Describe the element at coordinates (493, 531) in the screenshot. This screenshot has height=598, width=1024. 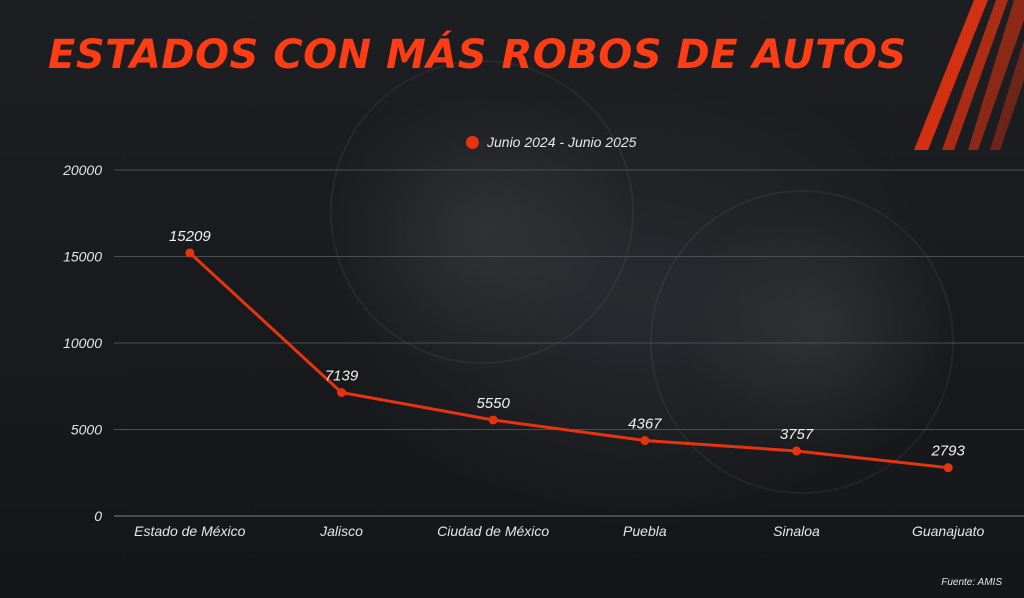
I see `x-tick-label: Ciudad de México` at that location.